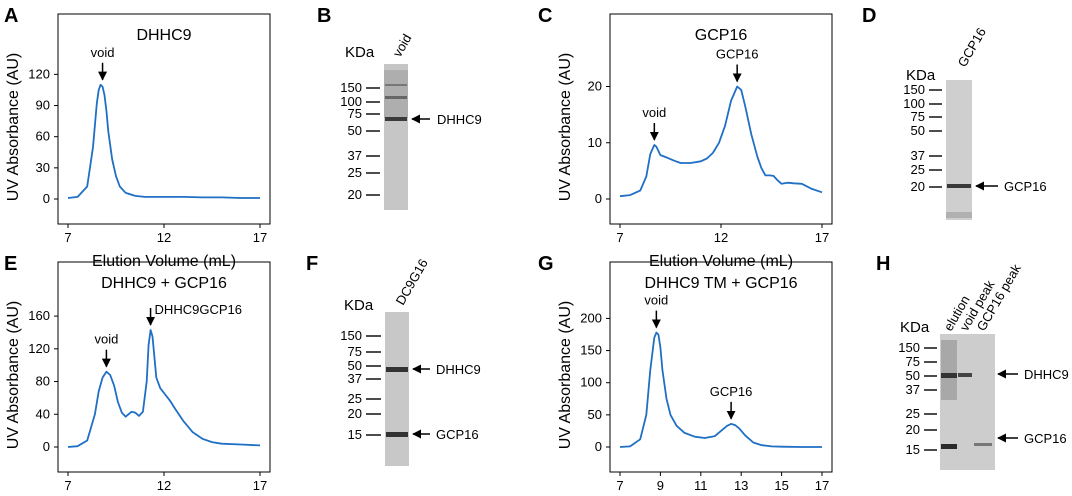 Image resolution: width=1072 pixels, height=496 pixels. I want to click on y-tick-label: 160, so click(39, 315).